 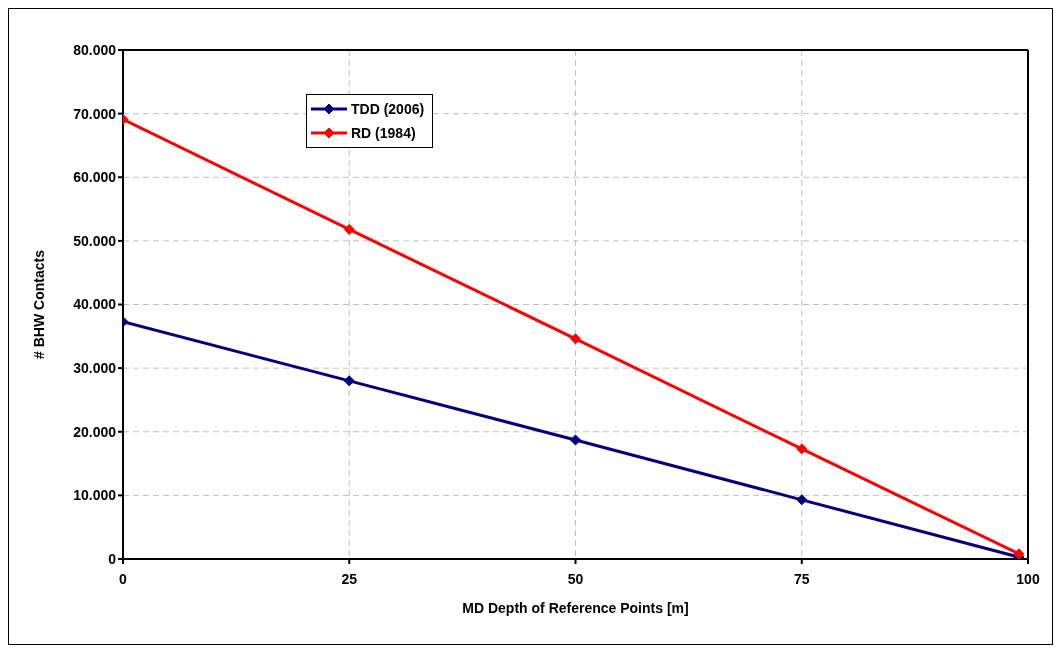 What do you see at coordinates (349, 578) in the screenshot?
I see `x-tick-label: 25` at bounding box center [349, 578].